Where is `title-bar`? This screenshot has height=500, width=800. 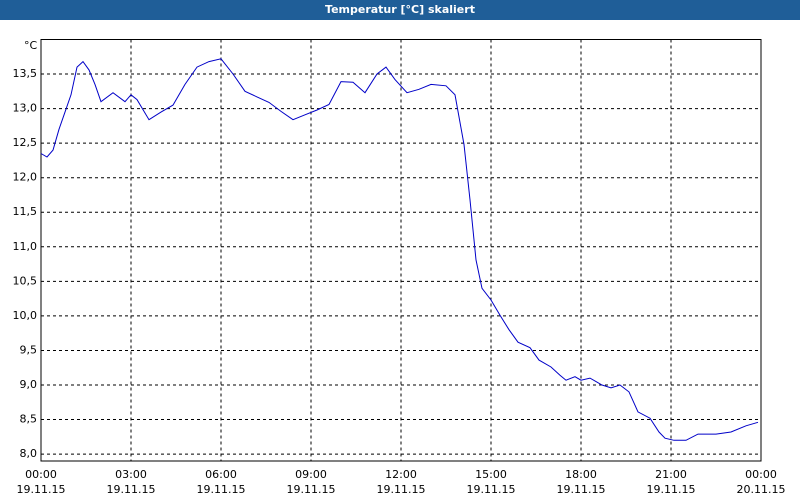 title-bar is located at coordinates (400, 10).